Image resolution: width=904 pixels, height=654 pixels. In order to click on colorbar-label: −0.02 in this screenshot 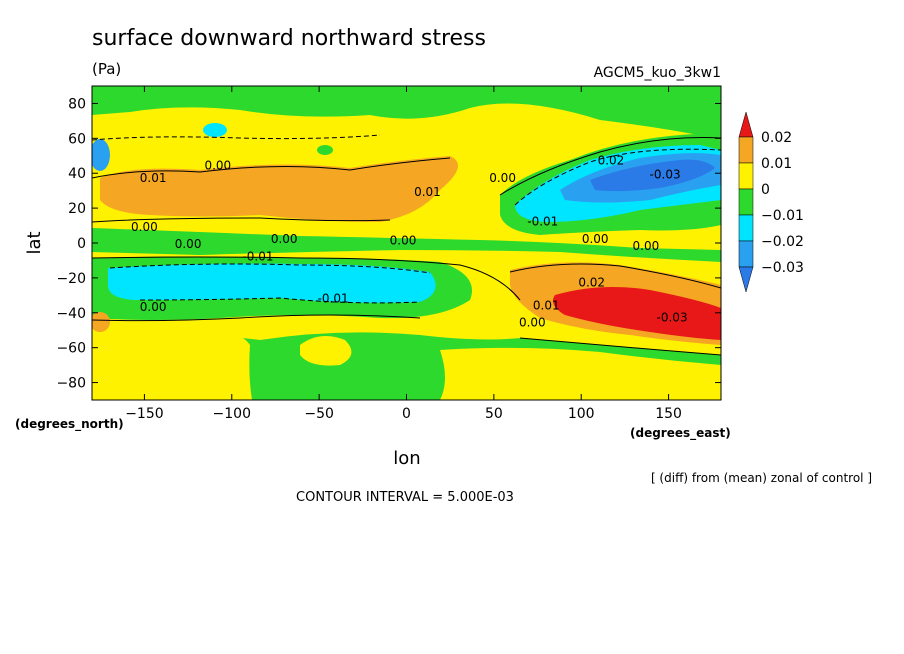, I will do `click(782, 242)`.